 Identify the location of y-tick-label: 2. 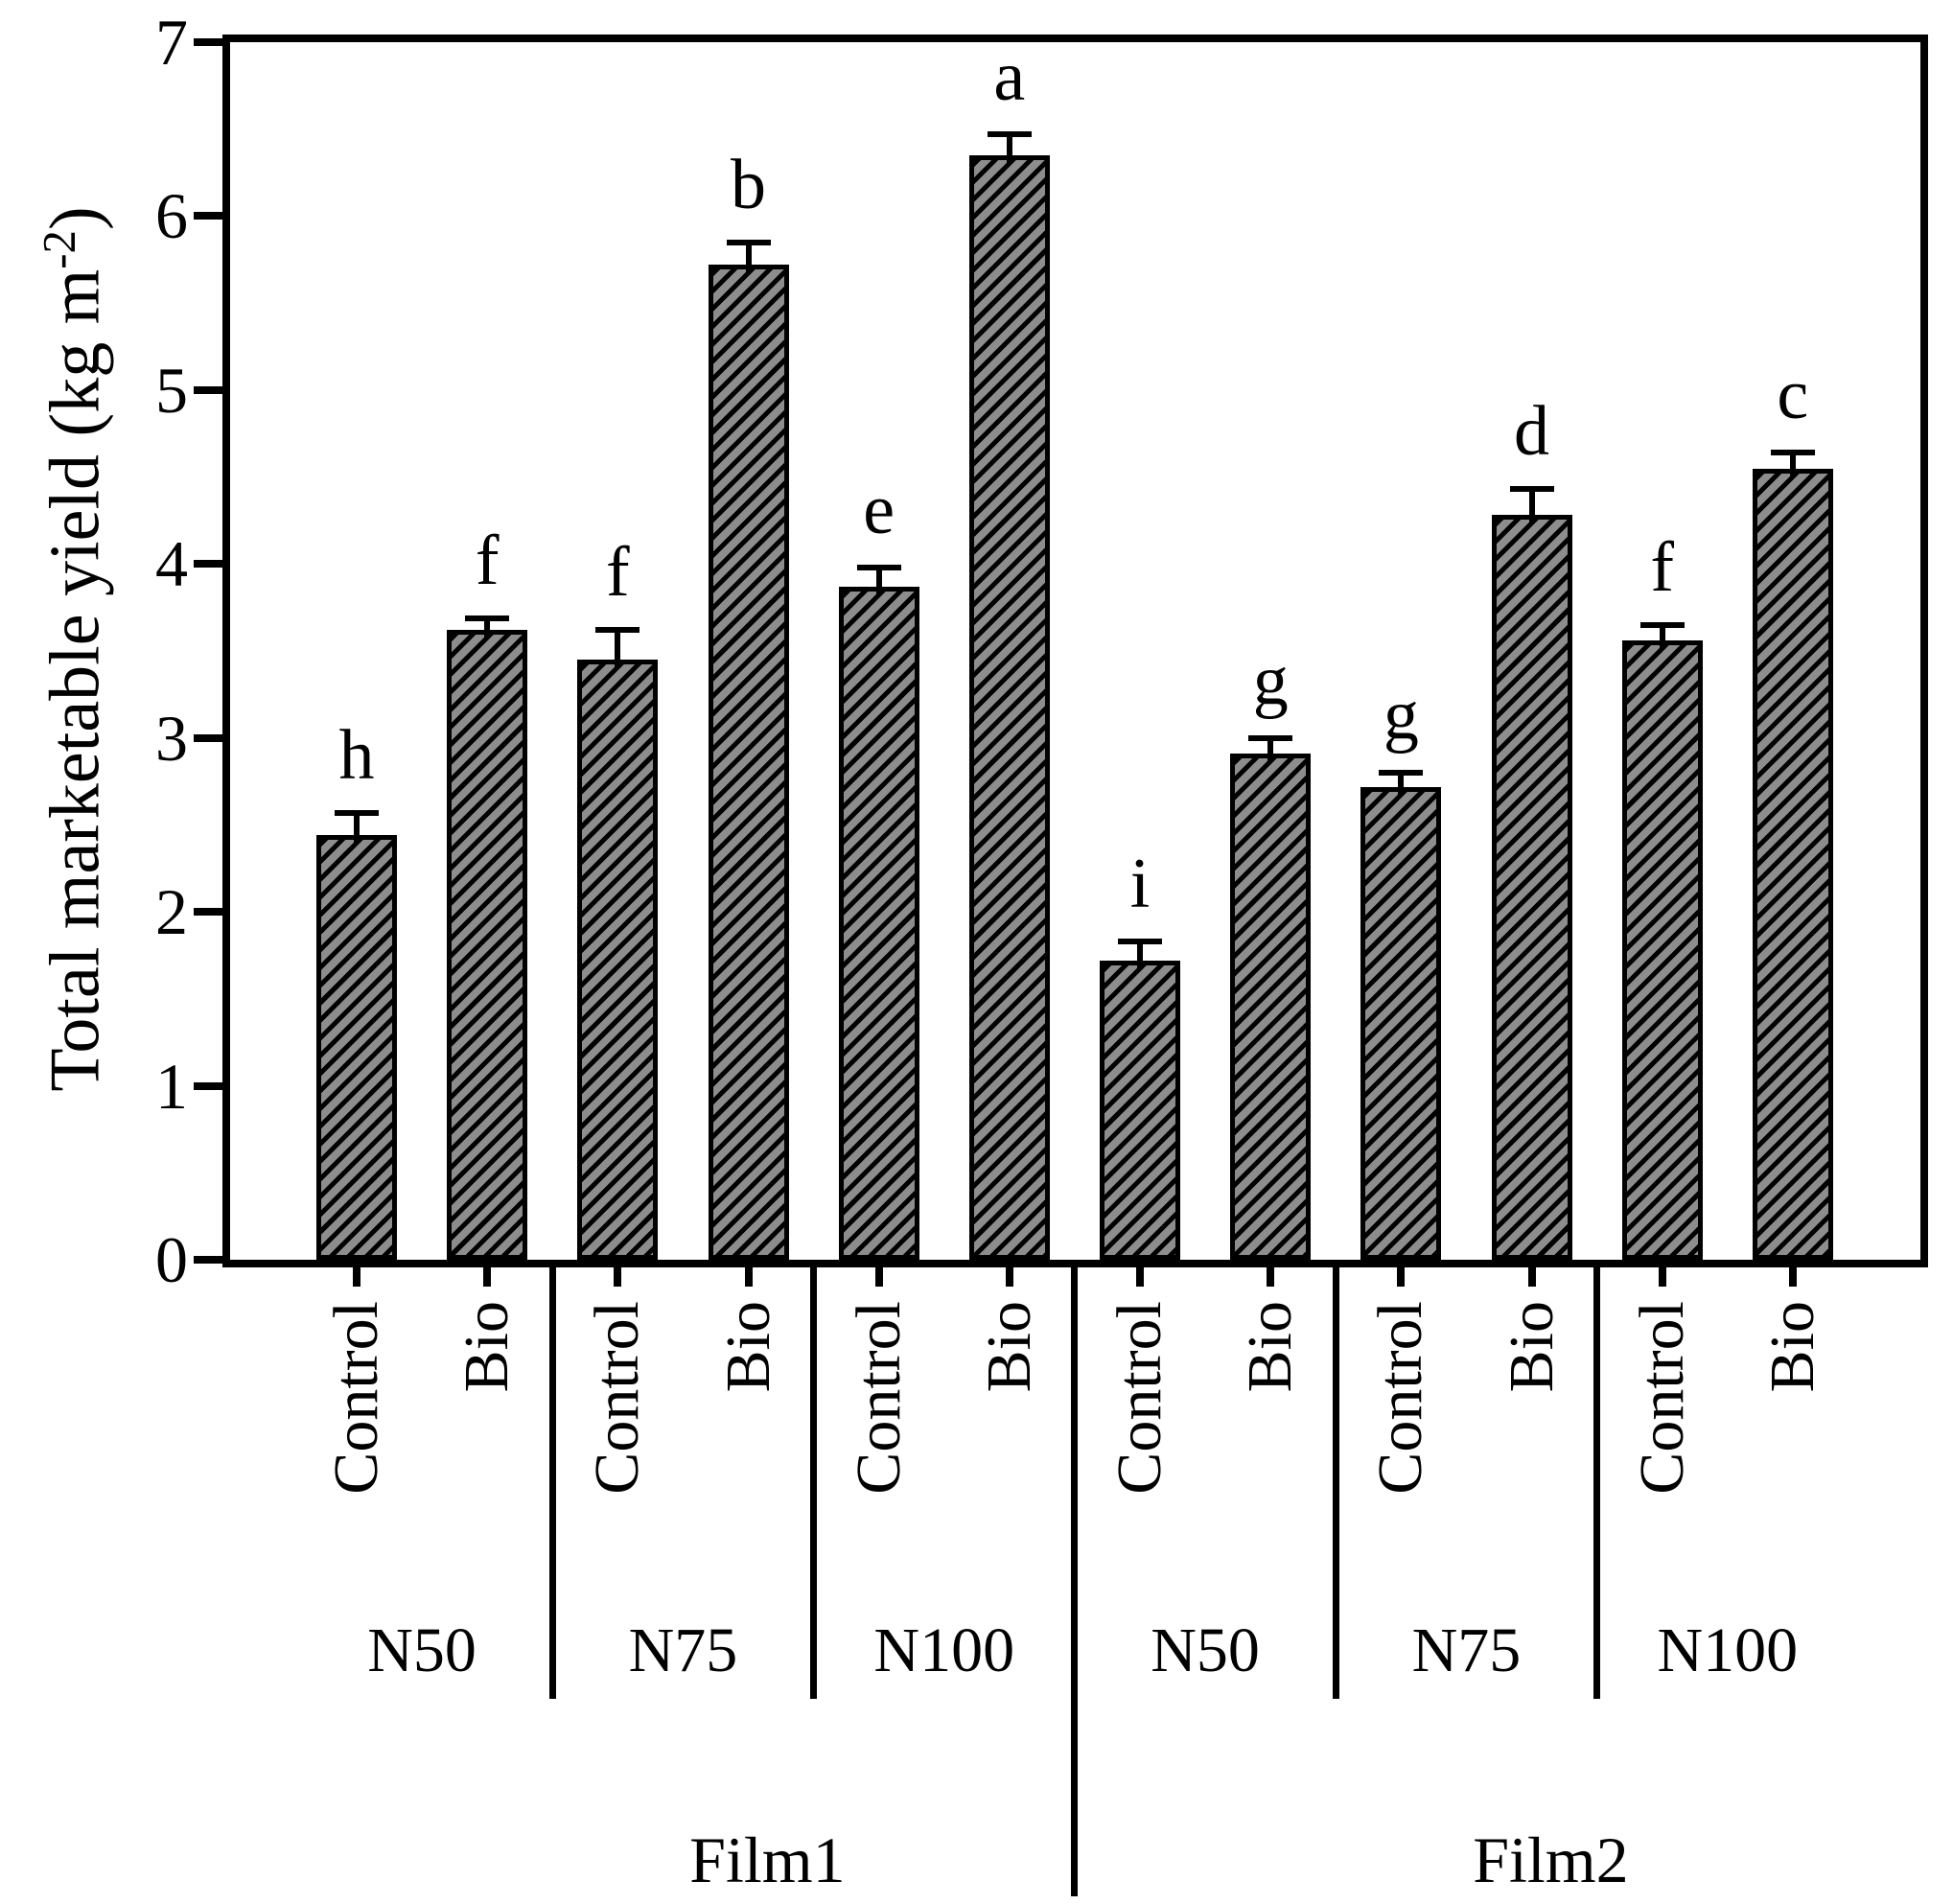
(171, 912).